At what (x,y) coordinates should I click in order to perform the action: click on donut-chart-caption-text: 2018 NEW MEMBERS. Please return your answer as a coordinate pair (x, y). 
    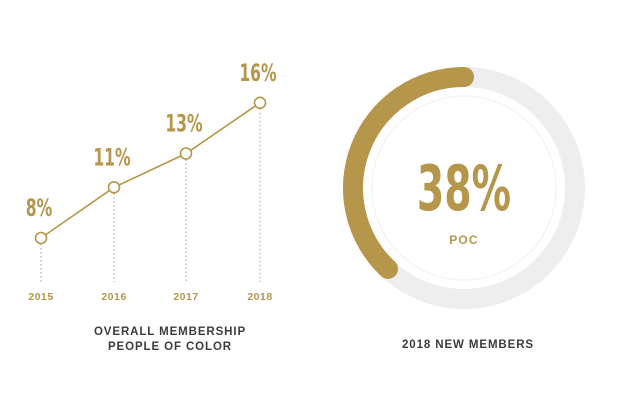
    Looking at the image, I should click on (468, 345).